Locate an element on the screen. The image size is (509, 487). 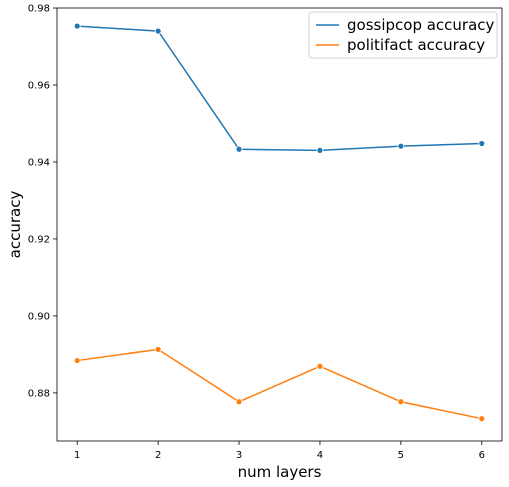
x-axis-title: num layers is located at coordinates (280, 472).